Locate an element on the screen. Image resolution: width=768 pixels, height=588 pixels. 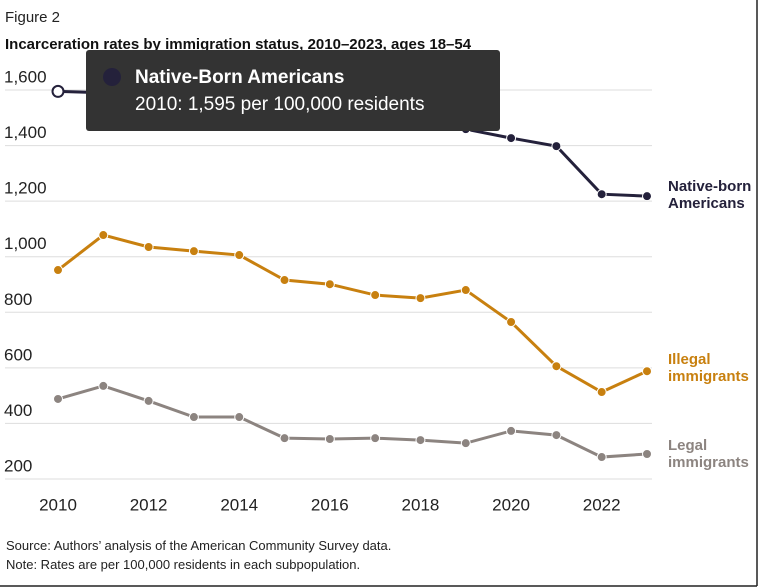
series-line is located at coordinates (352, 421).